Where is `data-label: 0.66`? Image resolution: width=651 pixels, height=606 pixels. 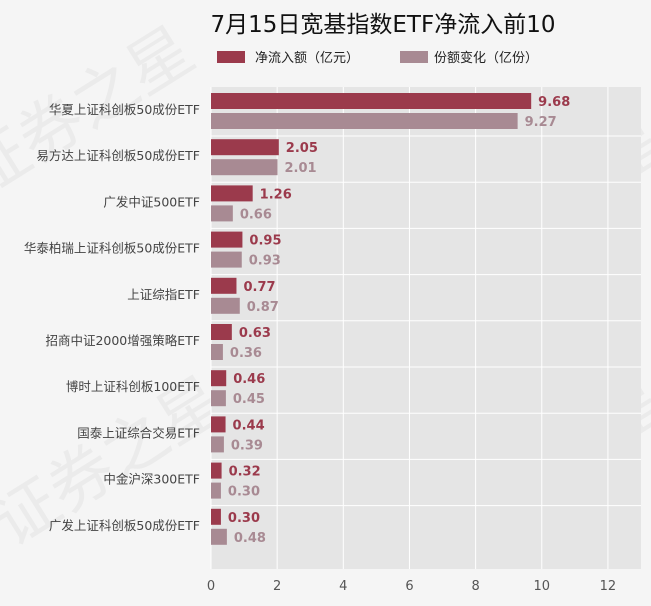 data-label: 0.66 is located at coordinates (256, 214).